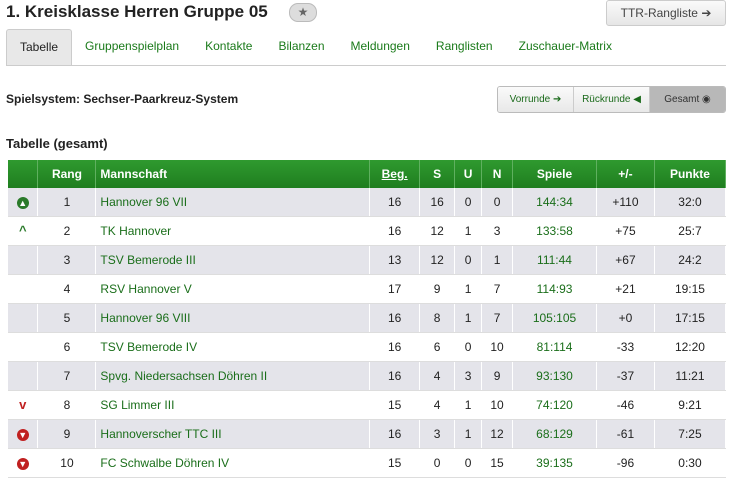 The height and width of the screenshot is (478, 731). What do you see at coordinates (132, 46) in the screenshot?
I see `tab: Gruppenspielplan` at bounding box center [132, 46].